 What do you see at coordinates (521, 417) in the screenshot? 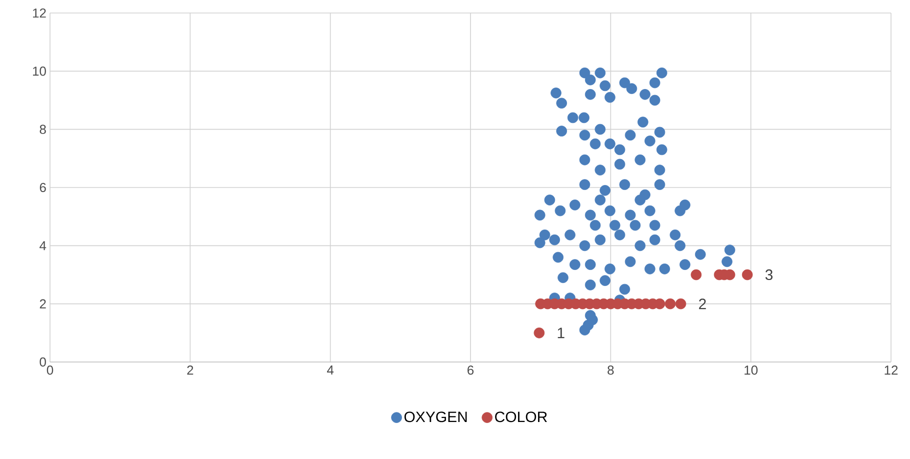
I see `legend-label: COLOR` at bounding box center [521, 417].